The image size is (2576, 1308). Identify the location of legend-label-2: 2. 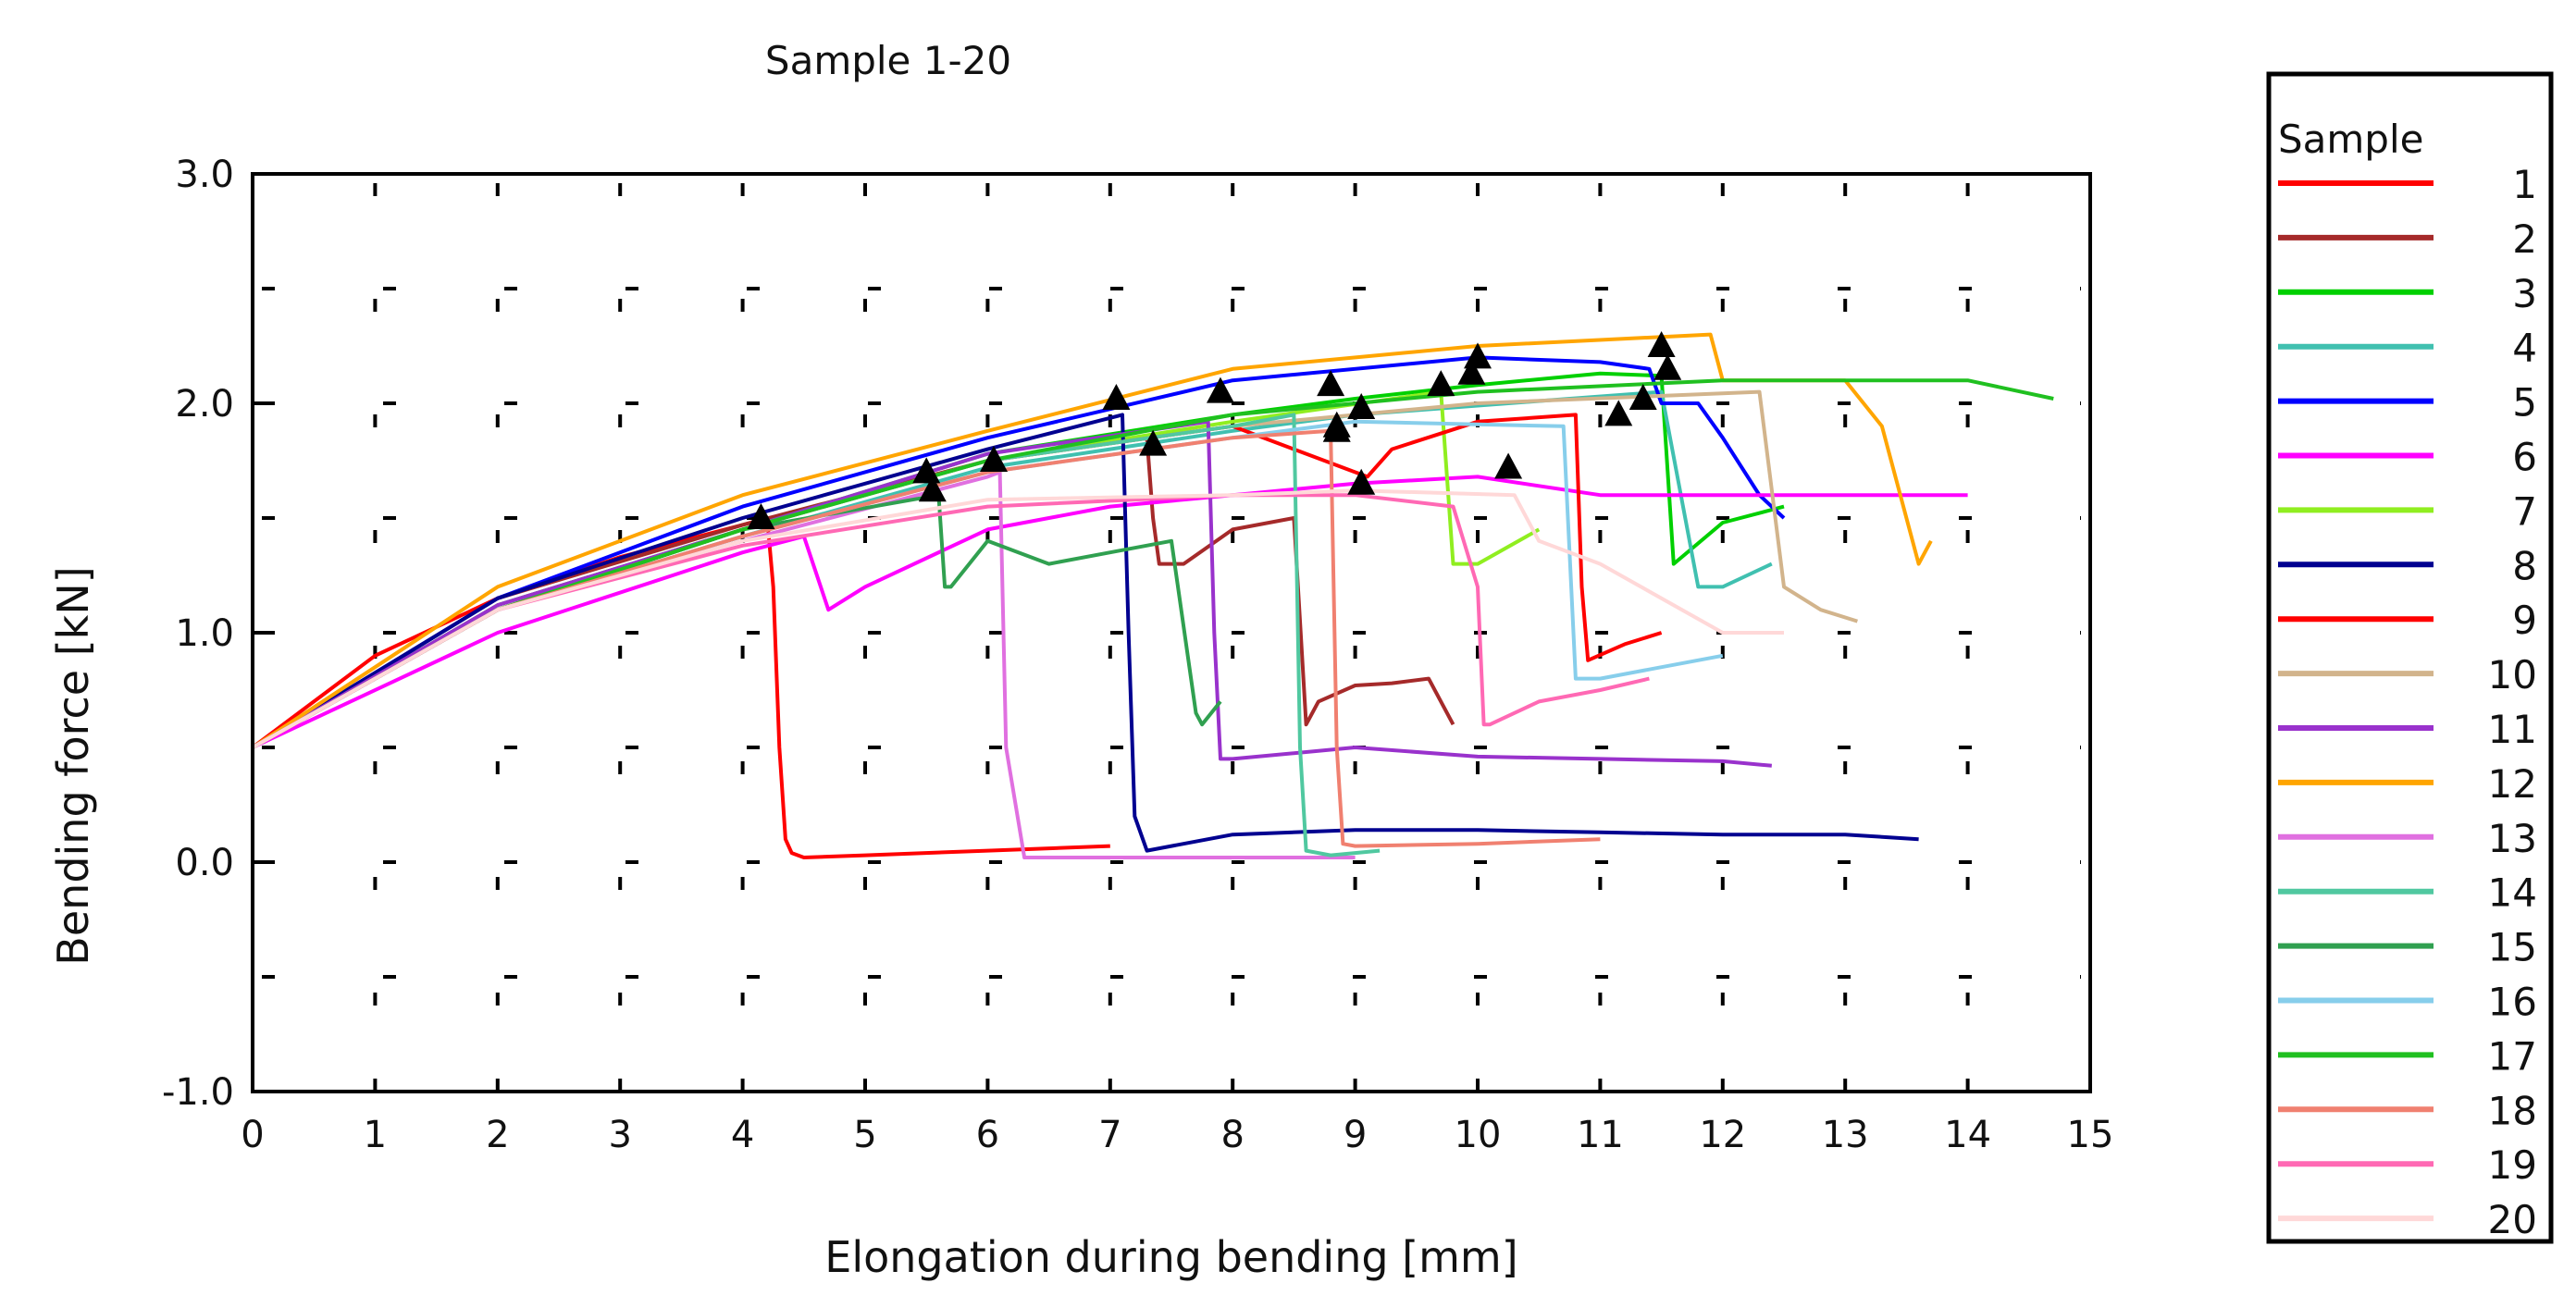
(2525, 239).